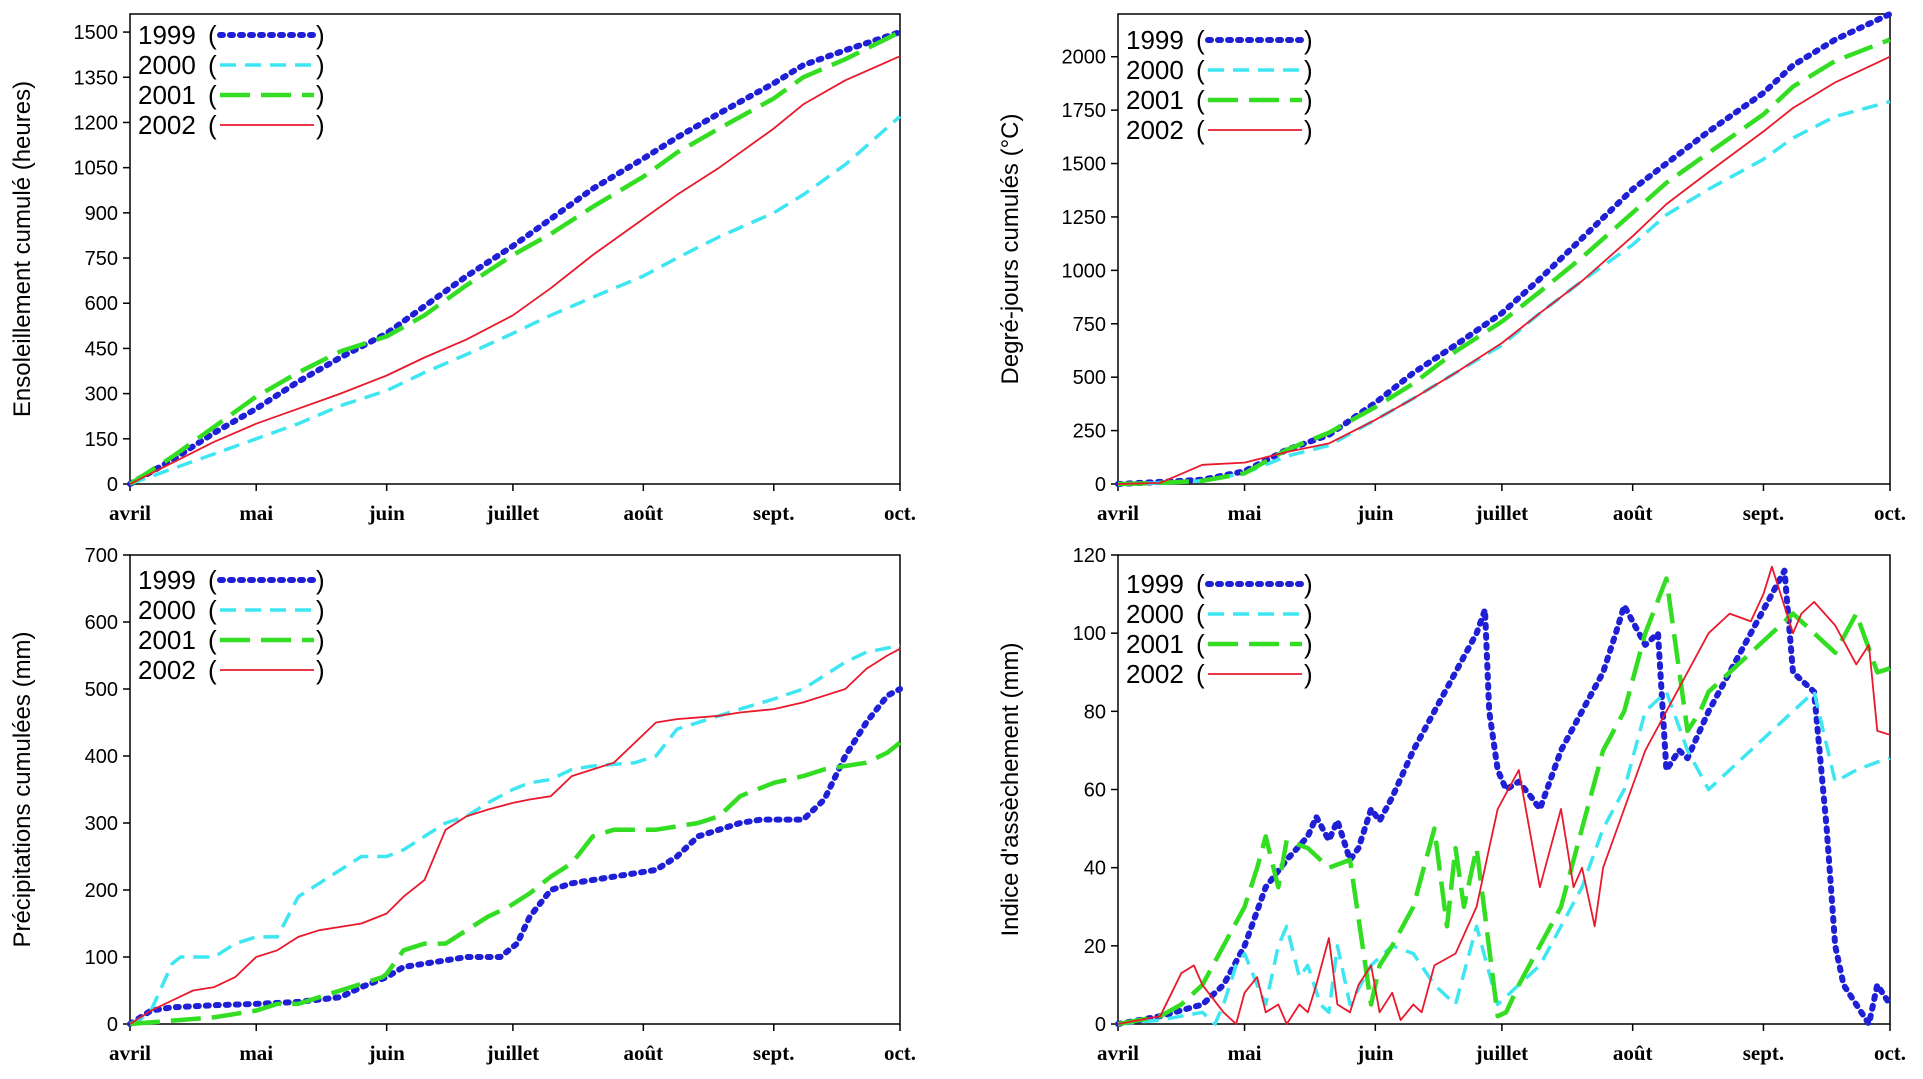 This screenshot has height=1079, width=1923. What do you see at coordinates (1010, 789) in the screenshot?
I see `y-axis-label: Indice d'assèchement (mm)` at bounding box center [1010, 789].